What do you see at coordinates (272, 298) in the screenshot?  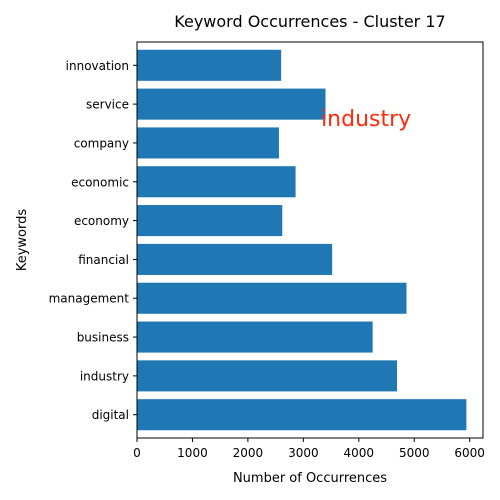 I see `bar-management` at bounding box center [272, 298].